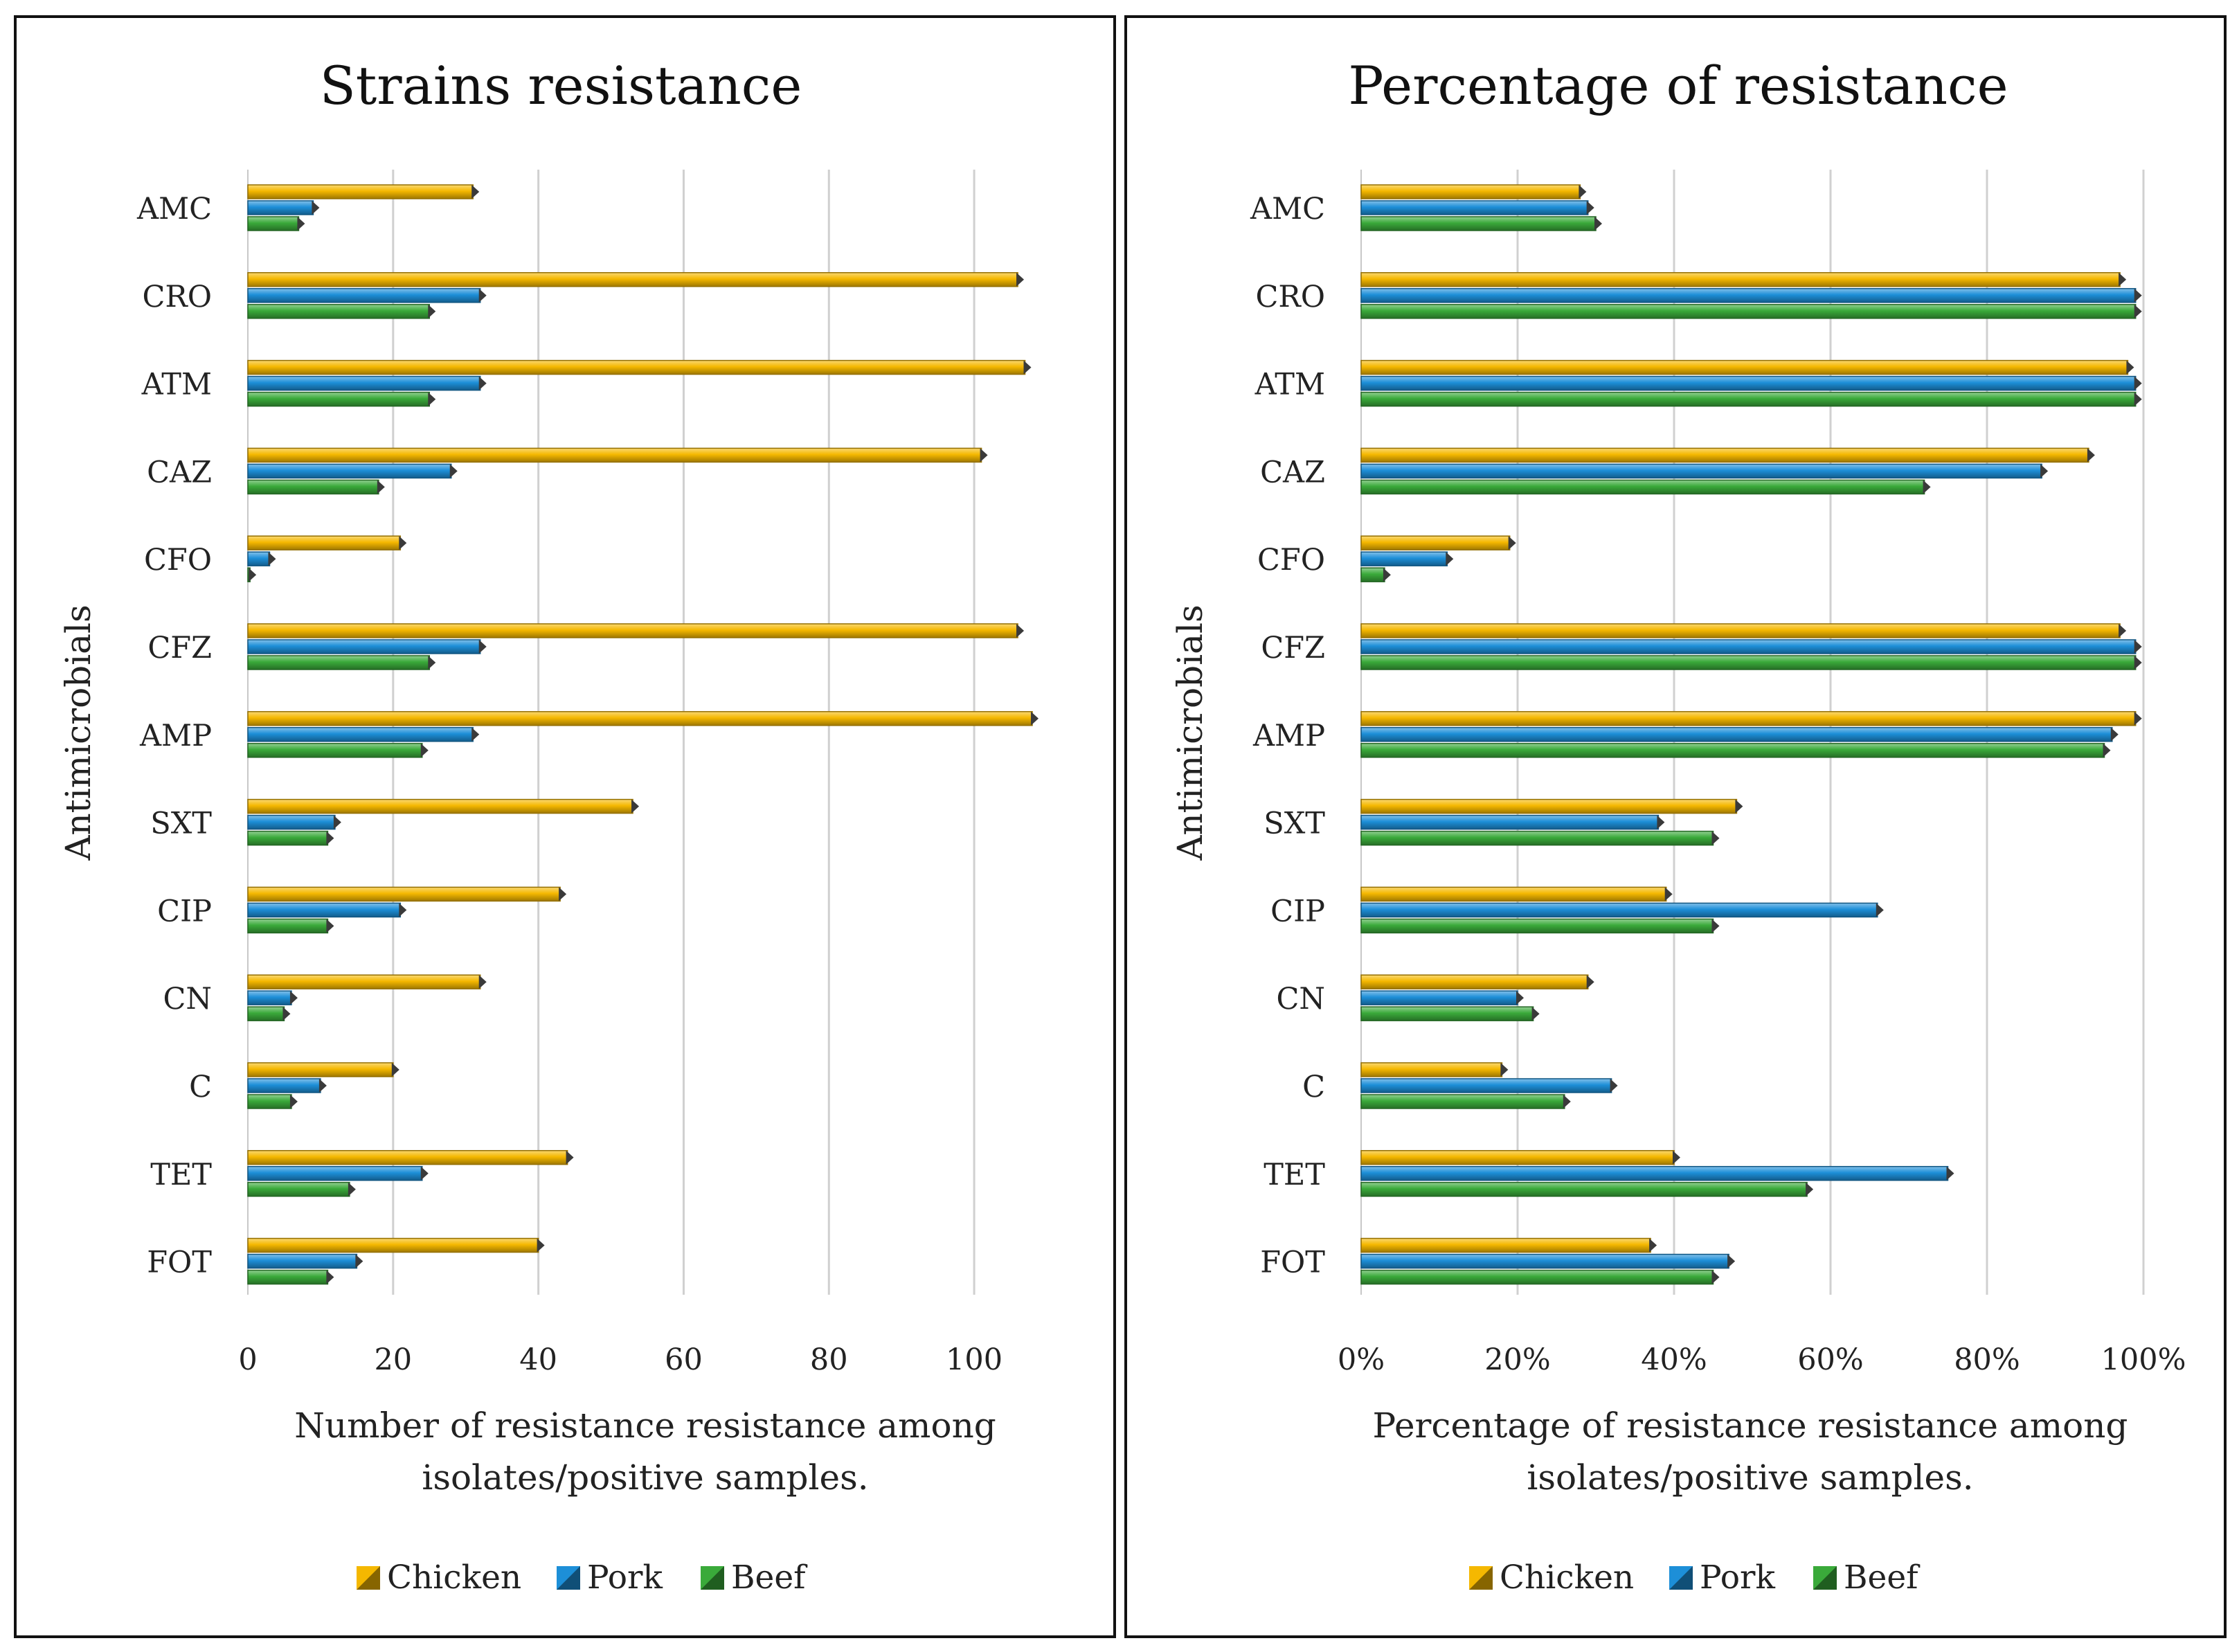 The width and height of the screenshot is (2239, 1652). Describe the element at coordinates (1678, 86) in the screenshot. I see `chart-title: Percentage of resistance` at that location.